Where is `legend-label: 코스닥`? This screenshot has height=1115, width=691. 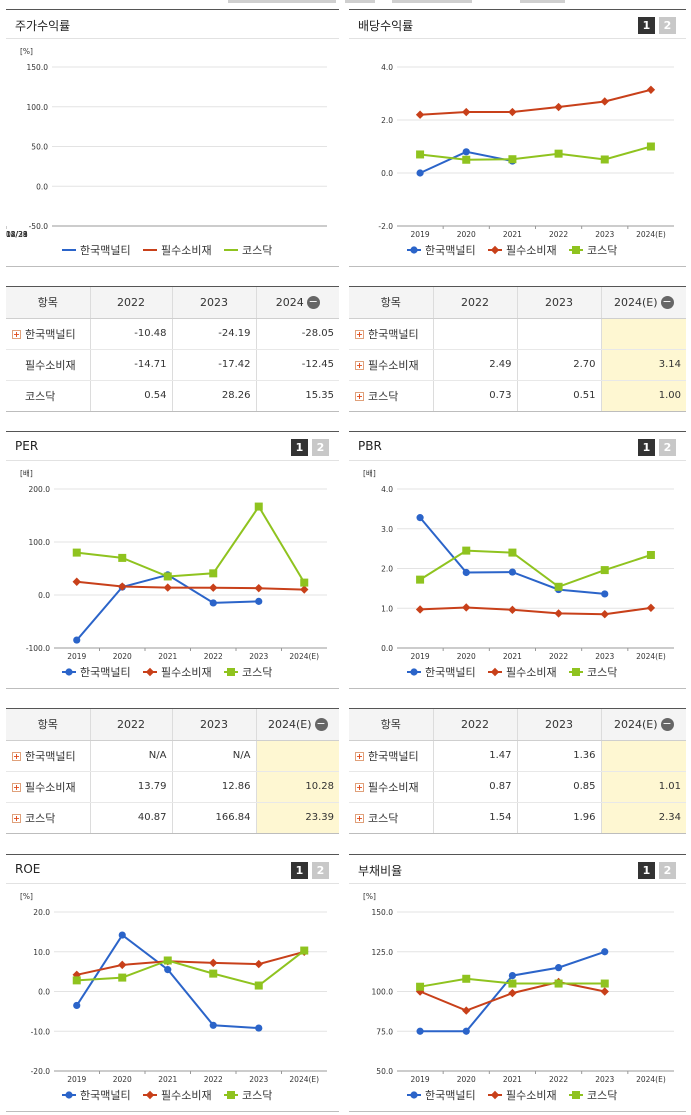
legend-label: 코스닥 is located at coordinates (602, 1095).